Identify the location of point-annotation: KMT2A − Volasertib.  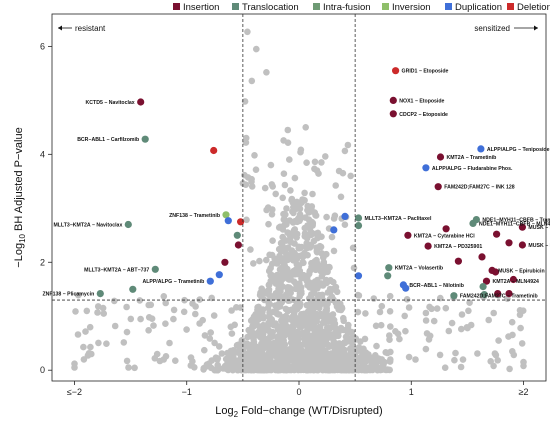
(419, 269).